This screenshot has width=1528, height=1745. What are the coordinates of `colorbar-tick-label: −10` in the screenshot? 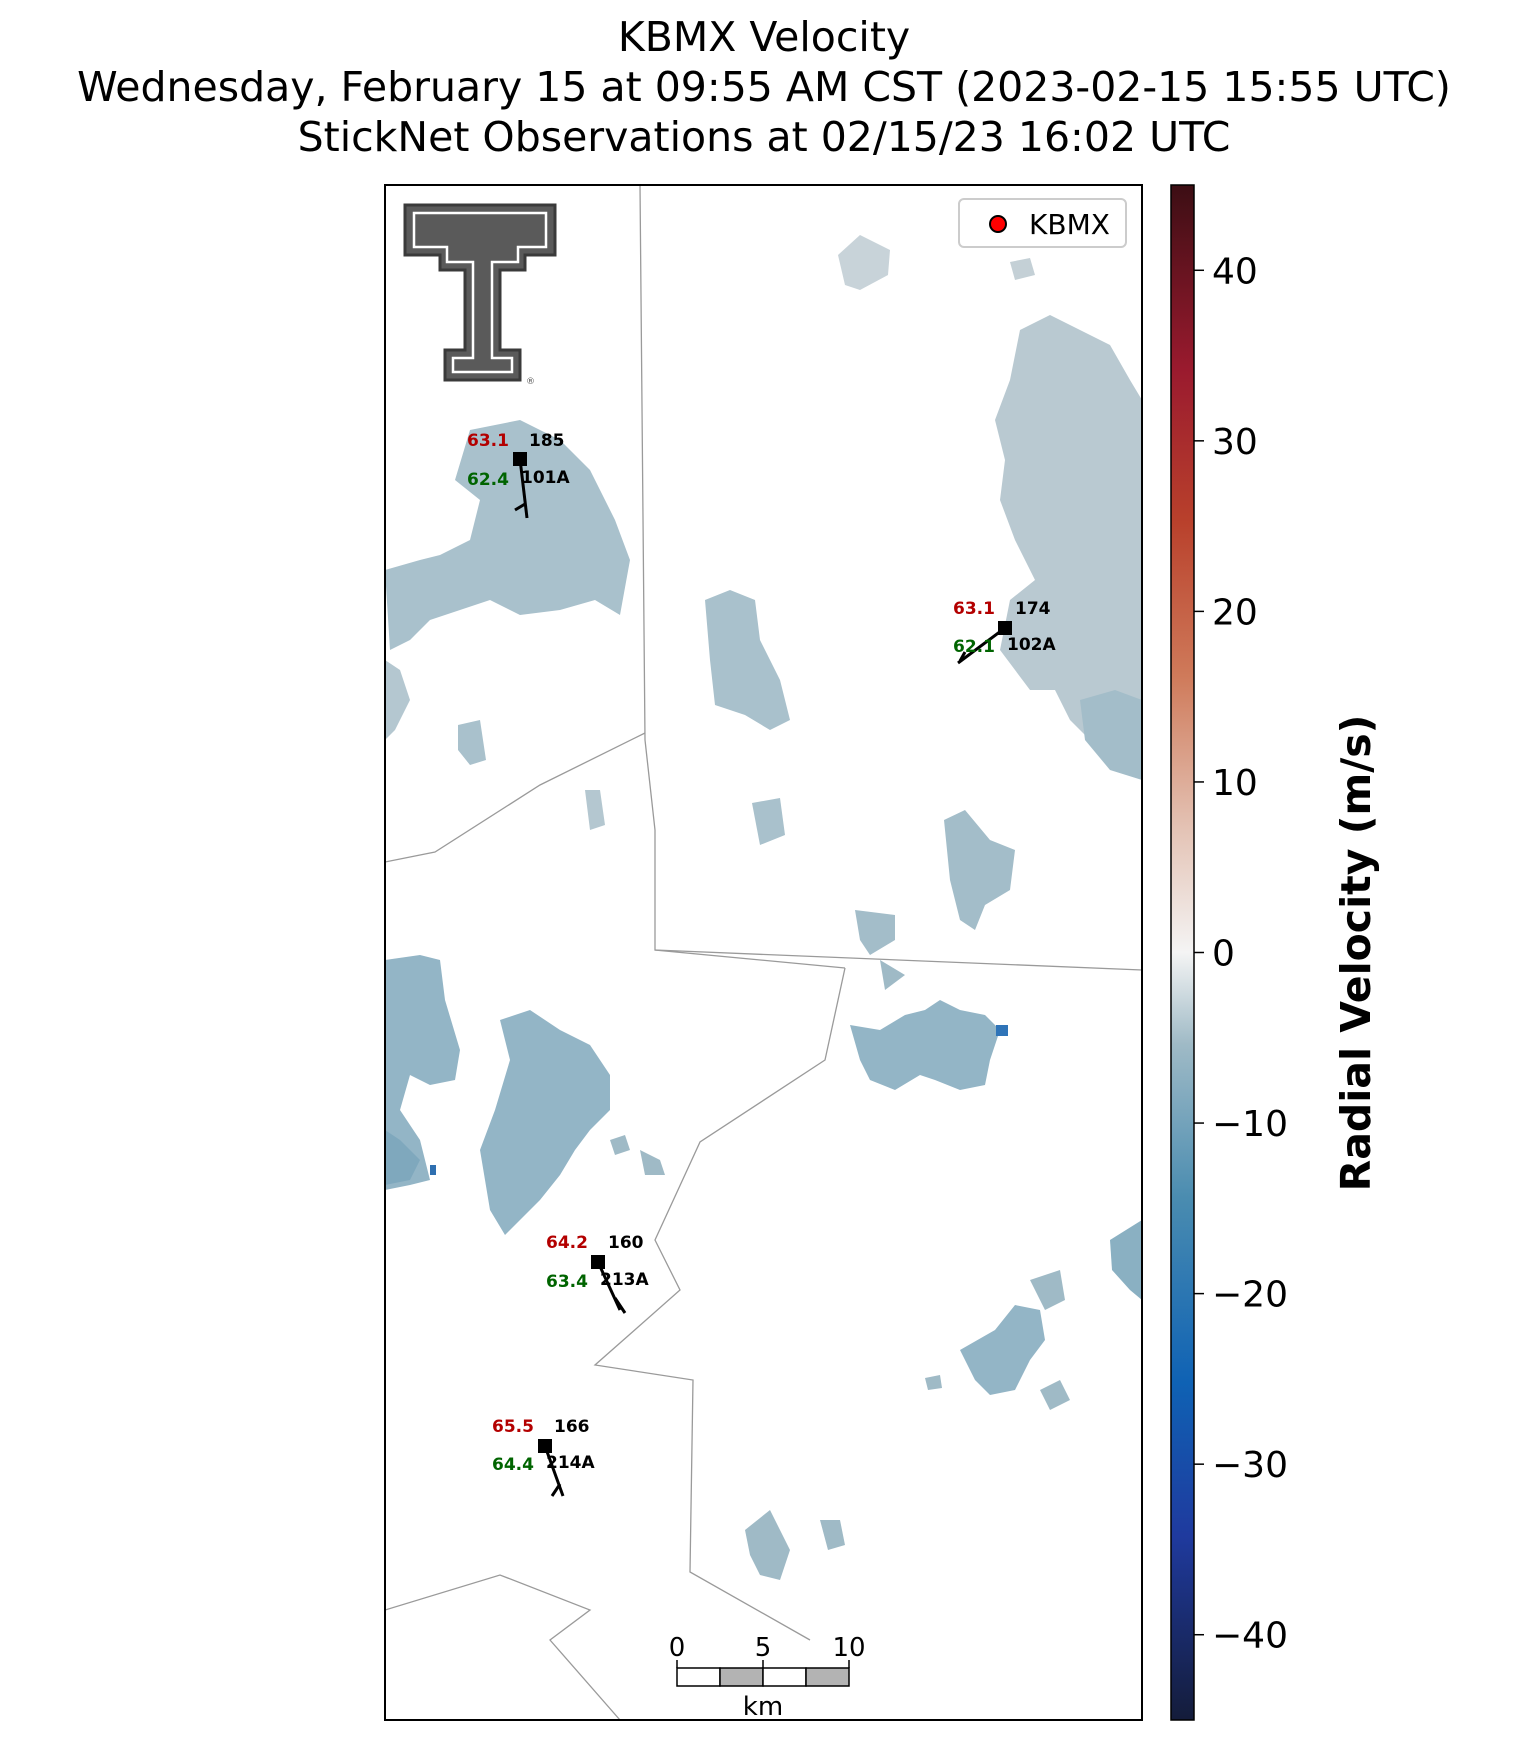 It's located at (1250, 1124).